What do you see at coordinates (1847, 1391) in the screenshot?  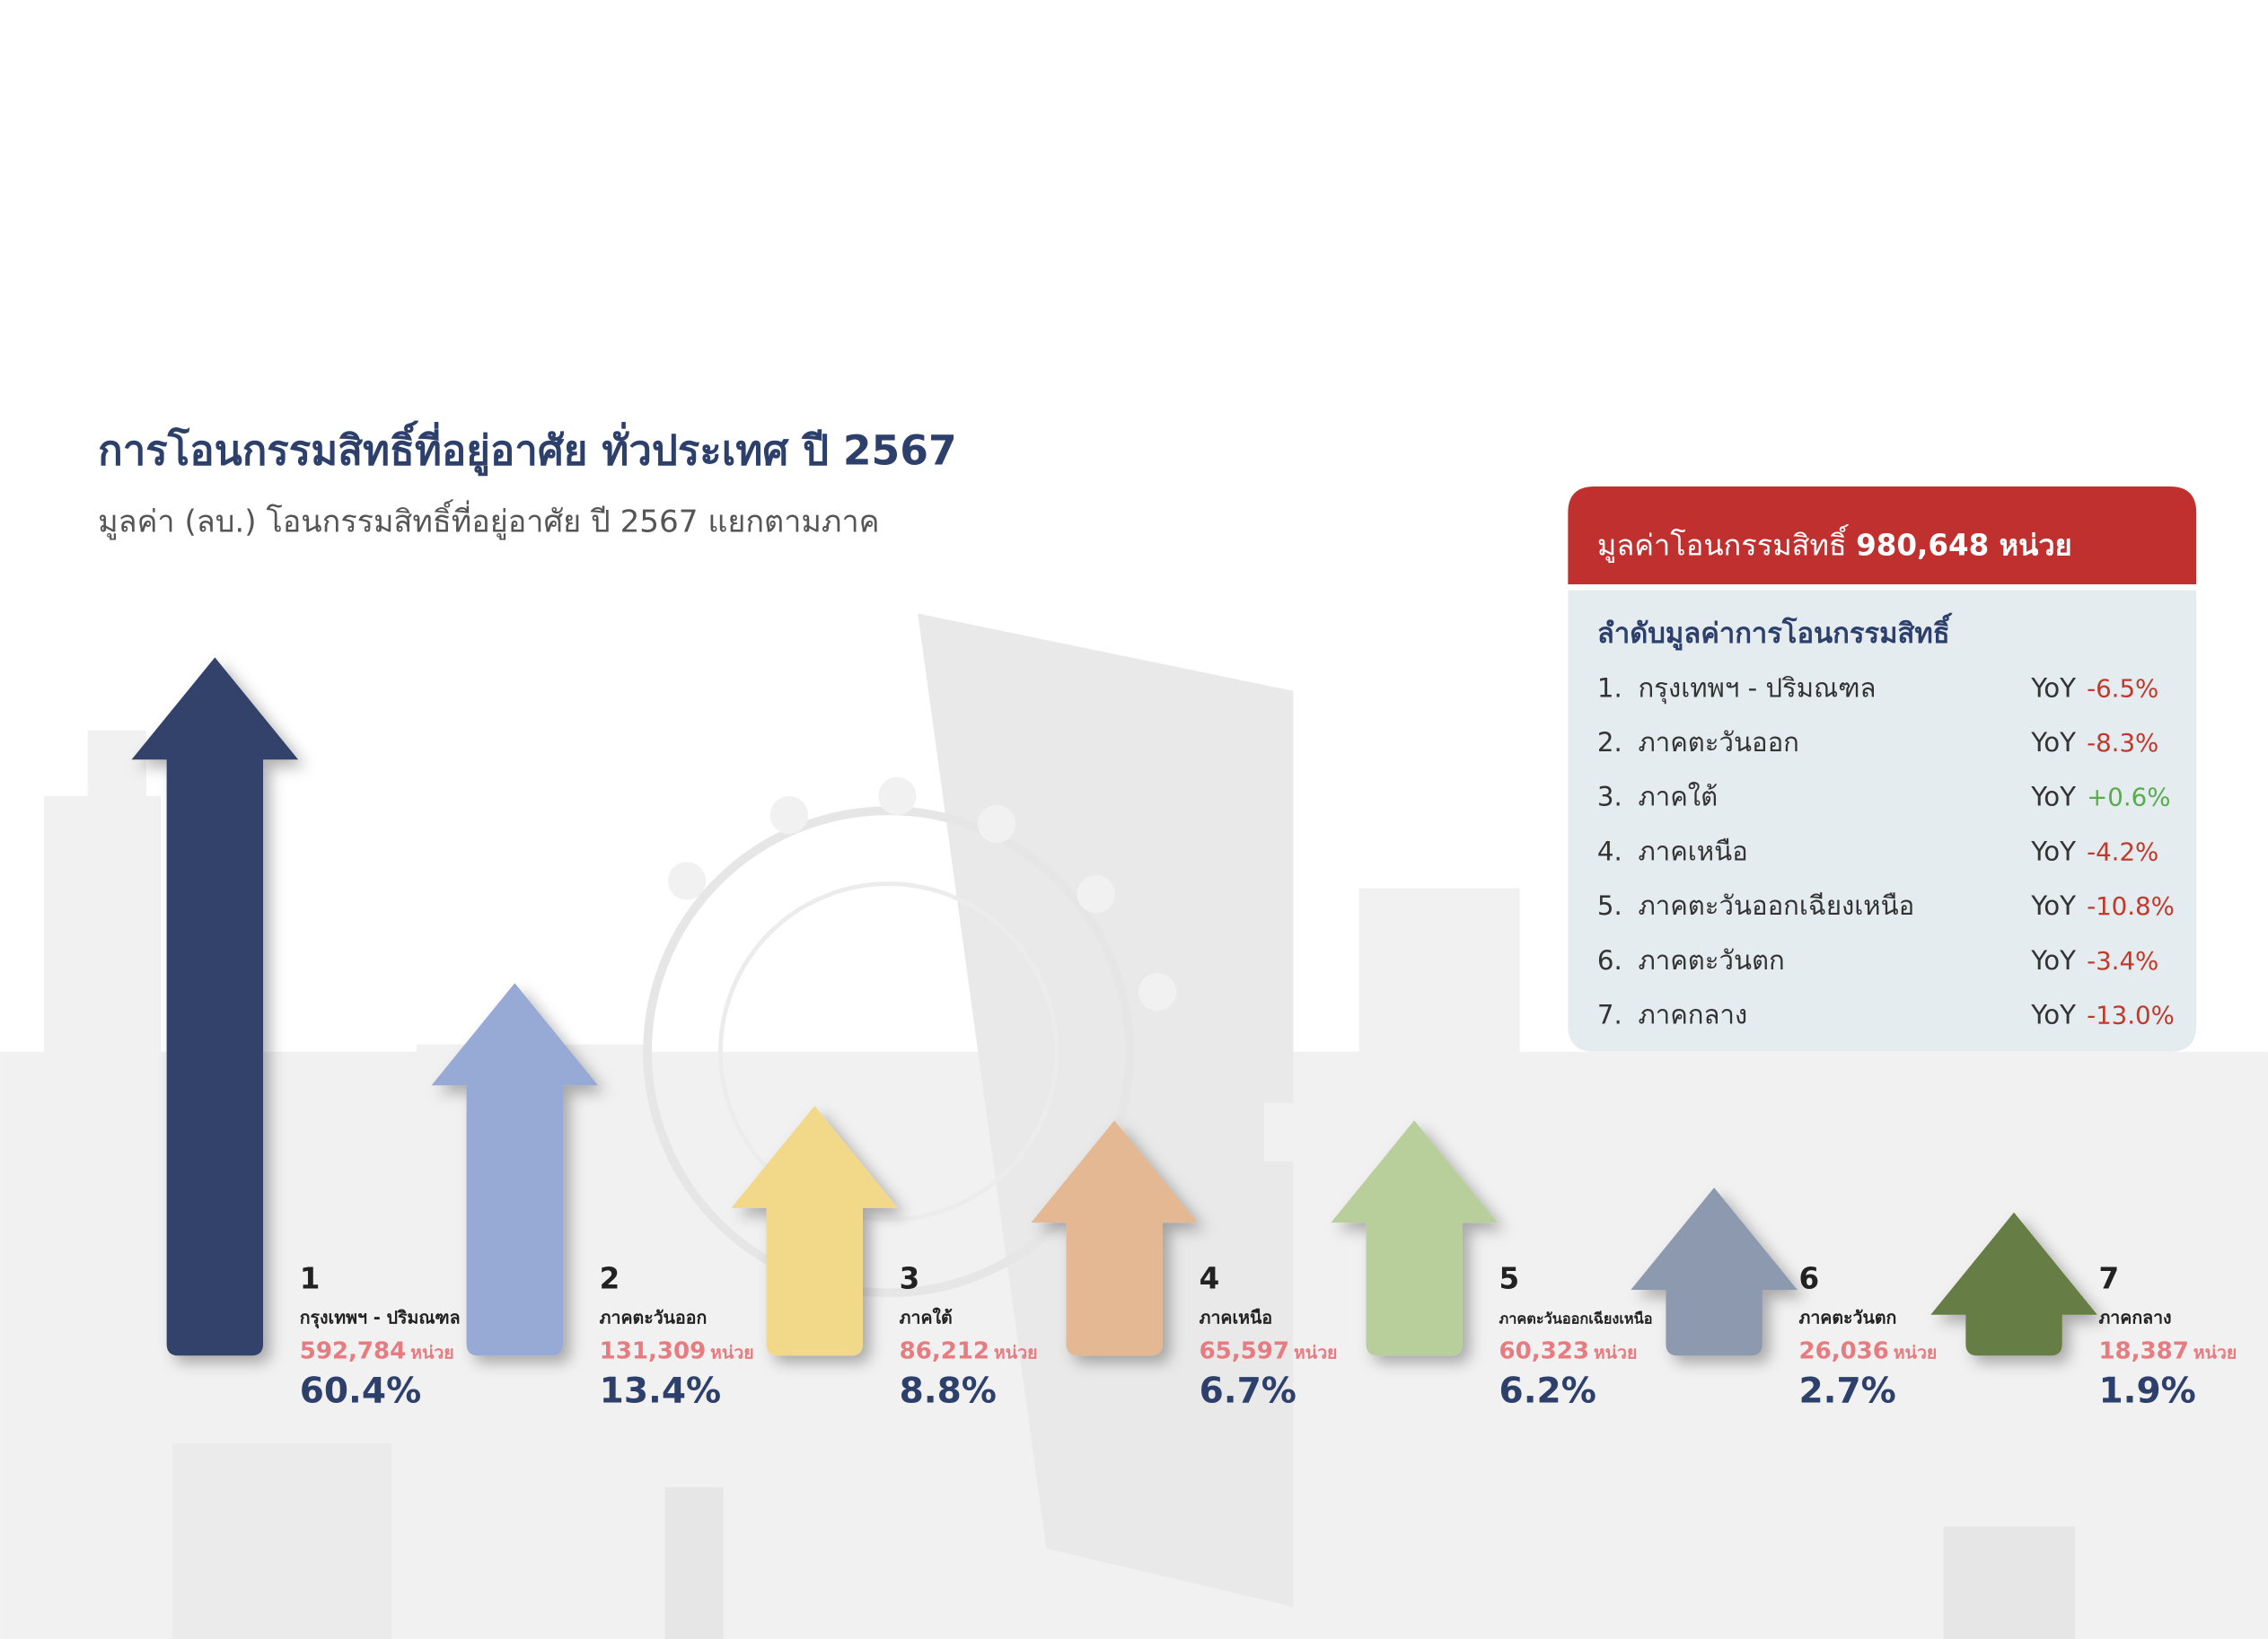 I see `region-share: 2.7%` at bounding box center [1847, 1391].